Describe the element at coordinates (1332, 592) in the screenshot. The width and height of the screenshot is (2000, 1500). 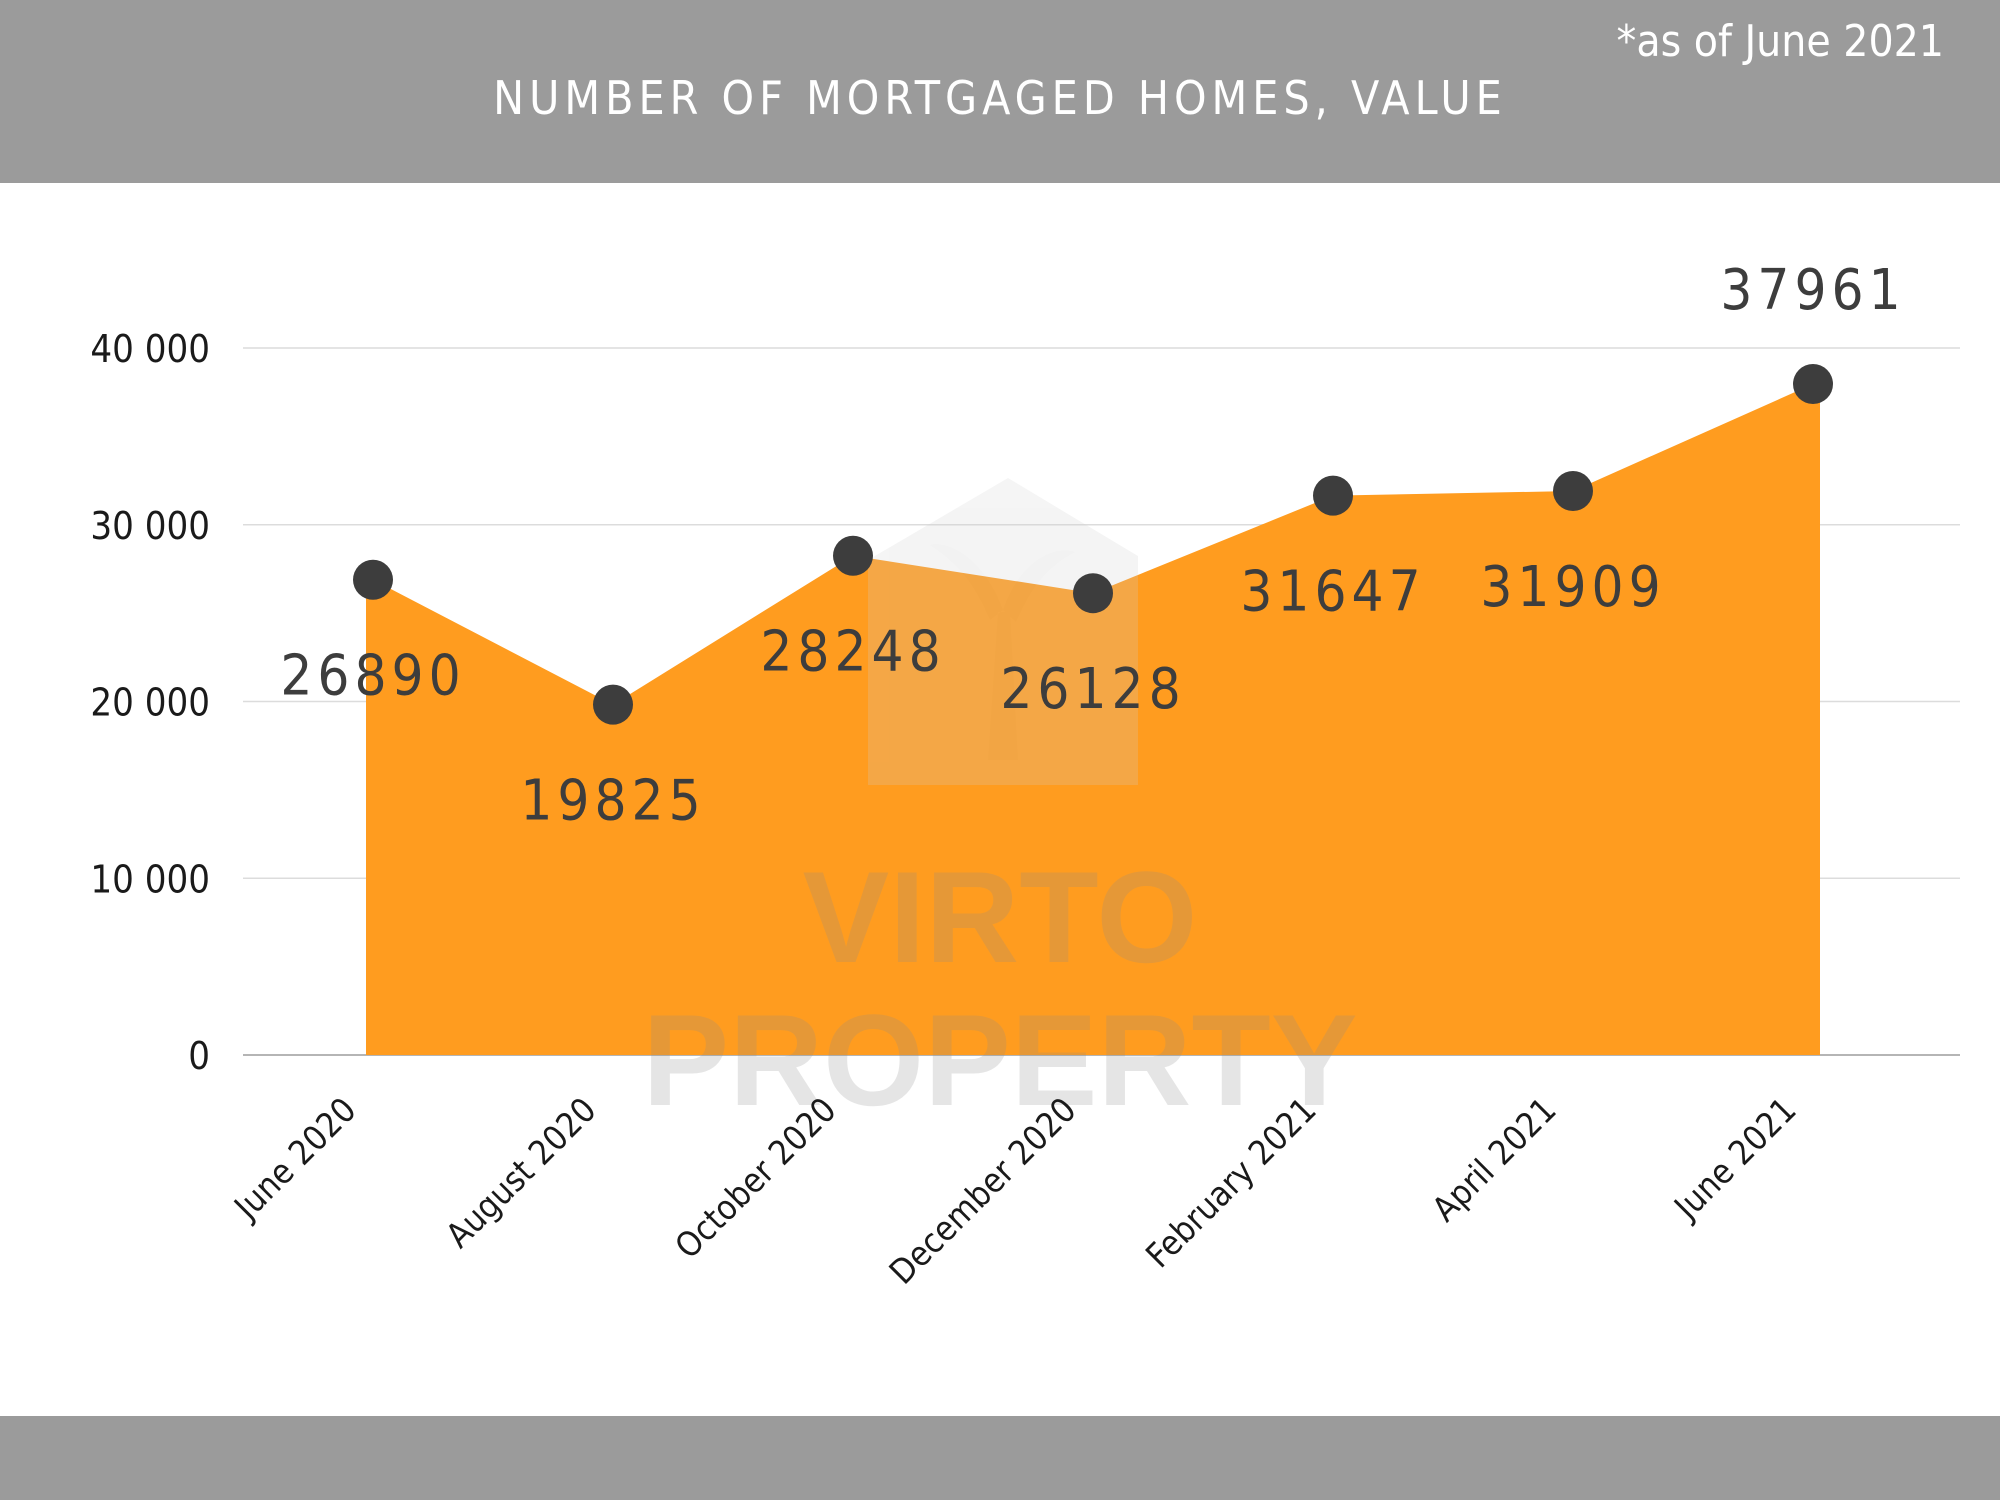
I see `data-label: 31647` at that location.